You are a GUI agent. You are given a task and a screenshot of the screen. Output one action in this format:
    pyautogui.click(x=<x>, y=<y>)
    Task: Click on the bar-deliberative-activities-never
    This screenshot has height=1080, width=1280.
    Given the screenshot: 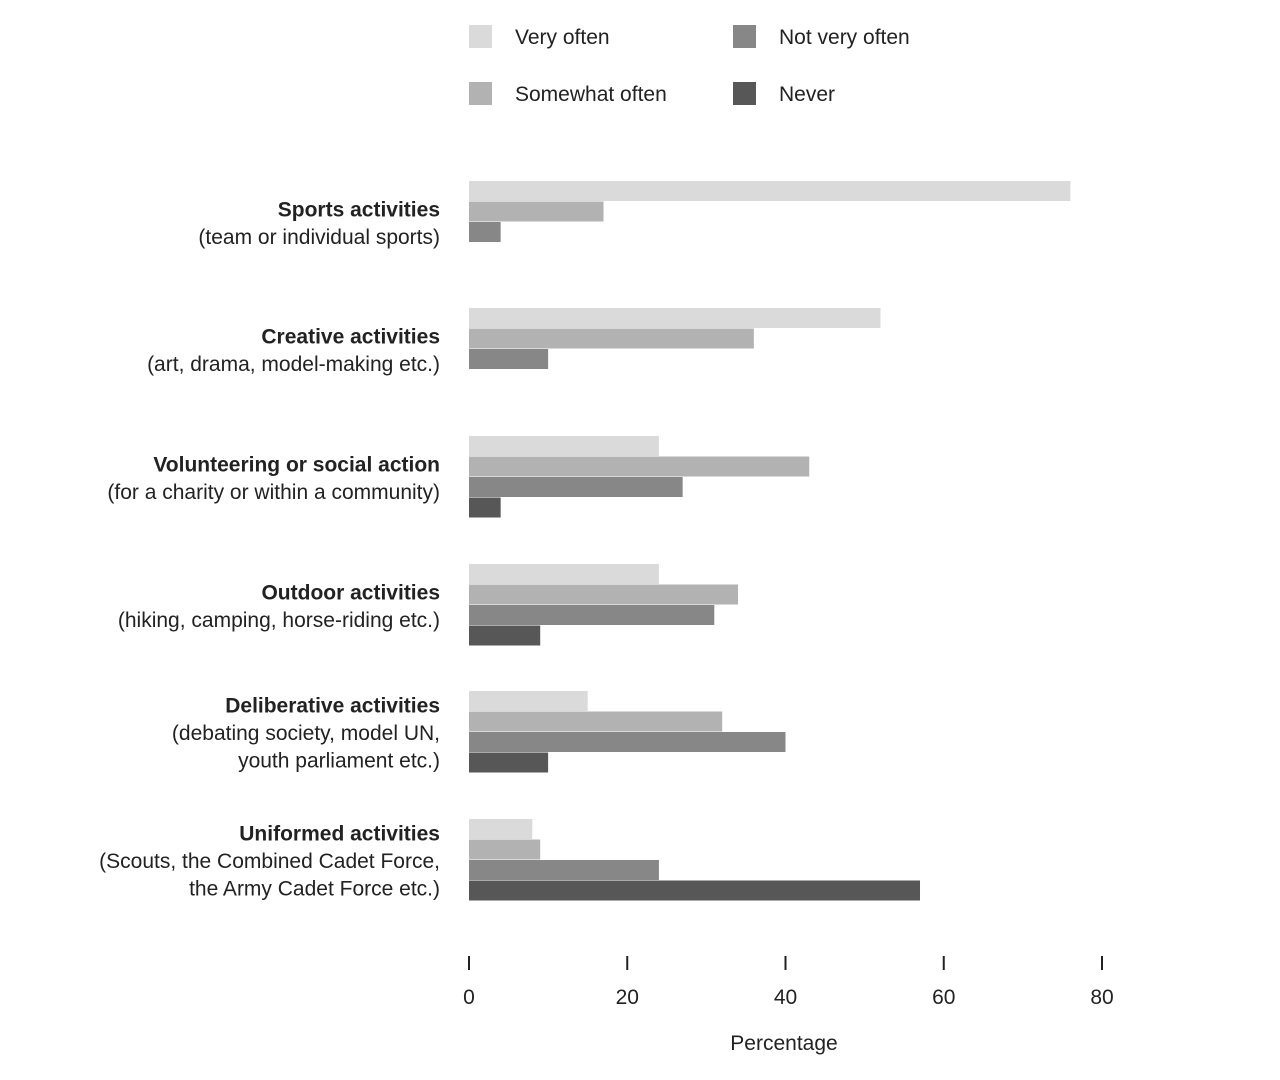 What is the action you would take?
    pyautogui.click(x=509, y=762)
    